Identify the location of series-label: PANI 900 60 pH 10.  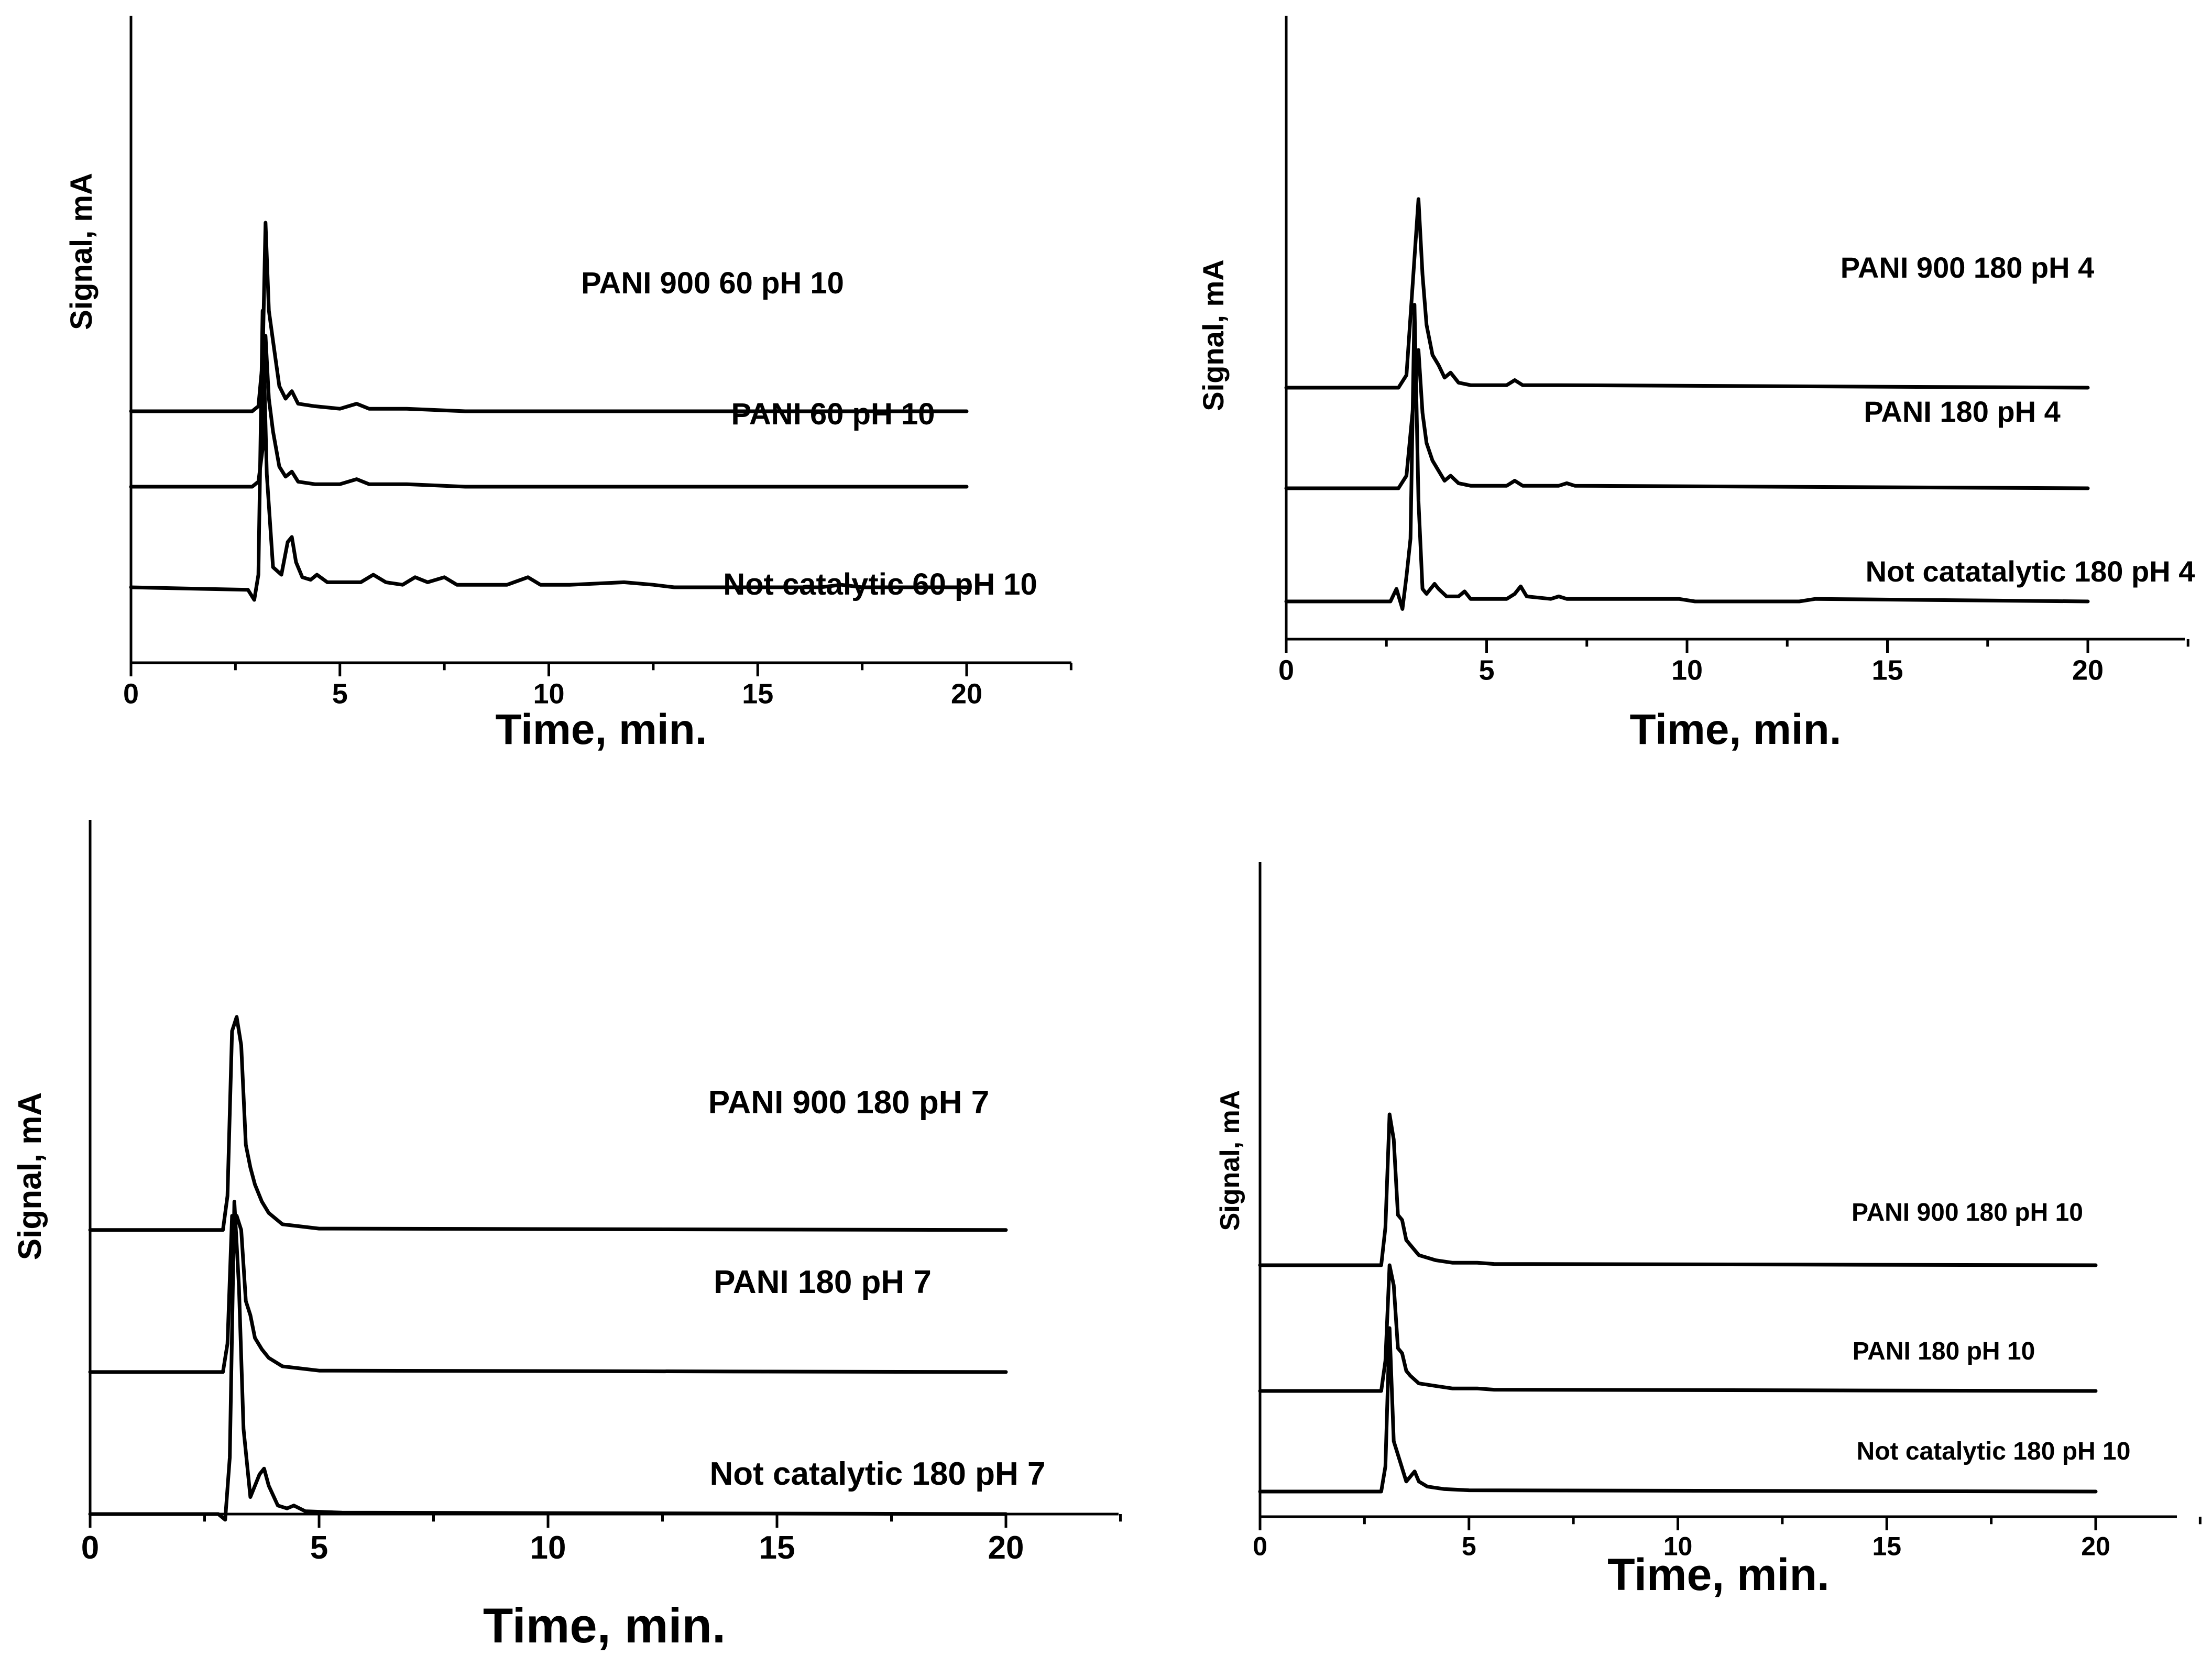
(713, 283).